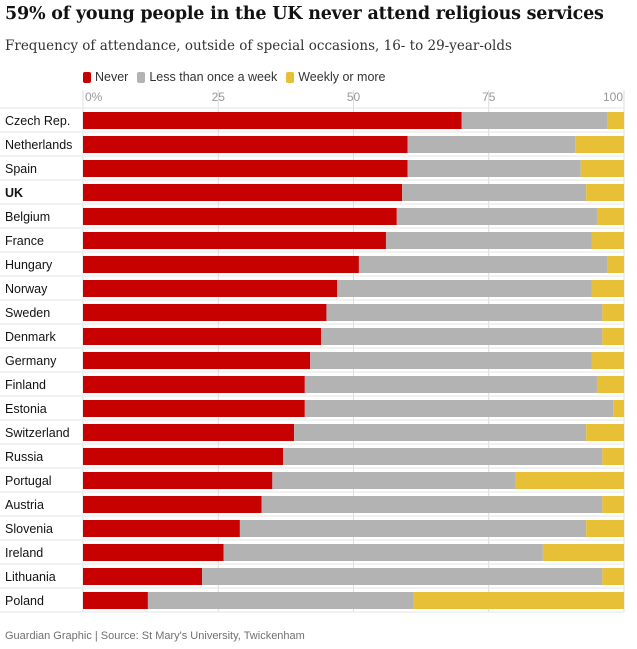 The image size is (637, 649). Describe the element at coordinates (24, 601) in the screenshot. I see `category-label: Poland` at that location.